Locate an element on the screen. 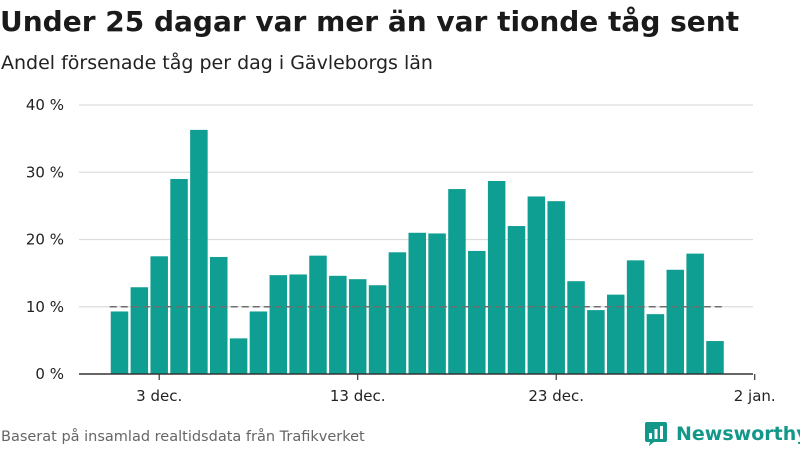  x-tick-labels: 3 dec. 13 dec. 23 dec. 2 jan. is located at coordinates (456, 396).